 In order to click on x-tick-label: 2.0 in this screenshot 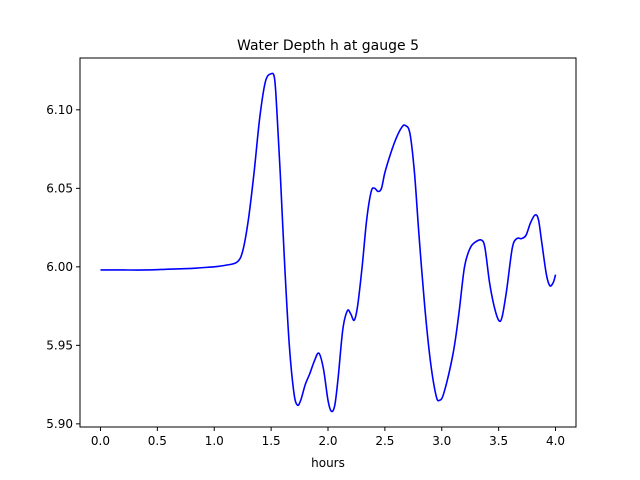, I will do `click(327, 441)`.